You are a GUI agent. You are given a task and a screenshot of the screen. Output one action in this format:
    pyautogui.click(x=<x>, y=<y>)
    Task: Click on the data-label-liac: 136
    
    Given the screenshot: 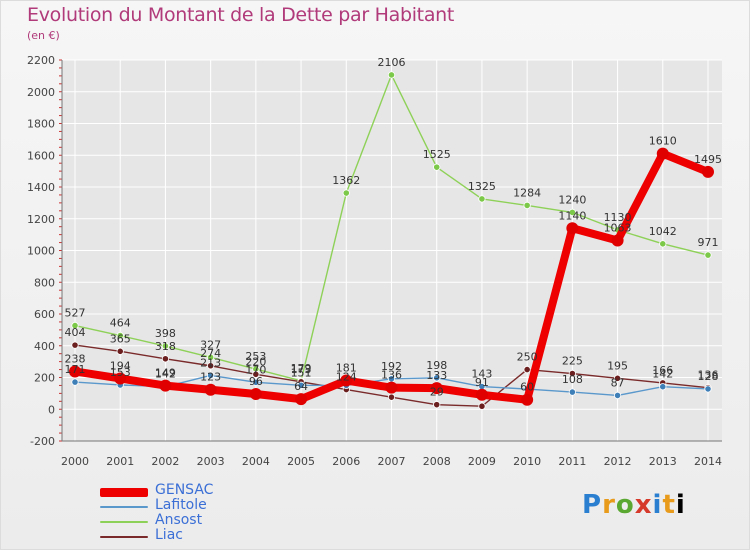 What is the action you would take?
    pyautogui.click(x=708, y=375)
    